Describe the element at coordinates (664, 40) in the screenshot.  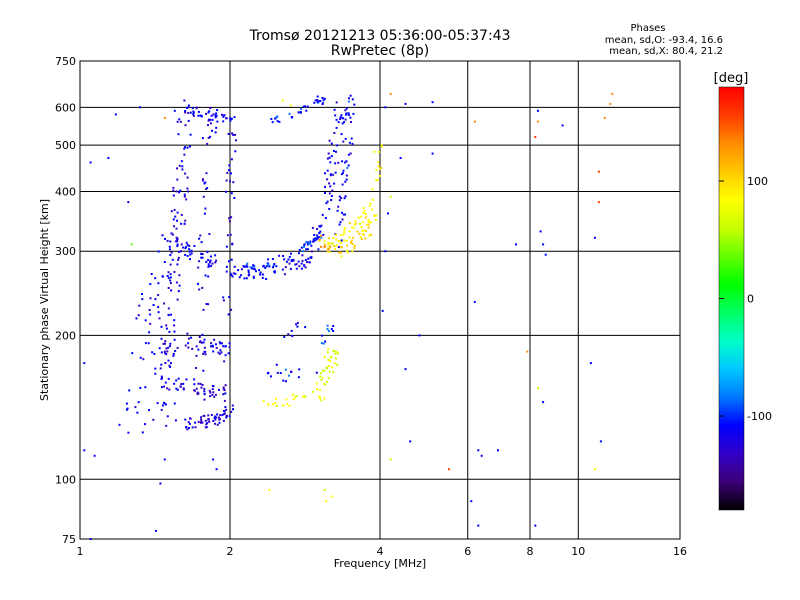
I see `stats-o-line: mean, sd,O: -93.4, 16.6` at that location.